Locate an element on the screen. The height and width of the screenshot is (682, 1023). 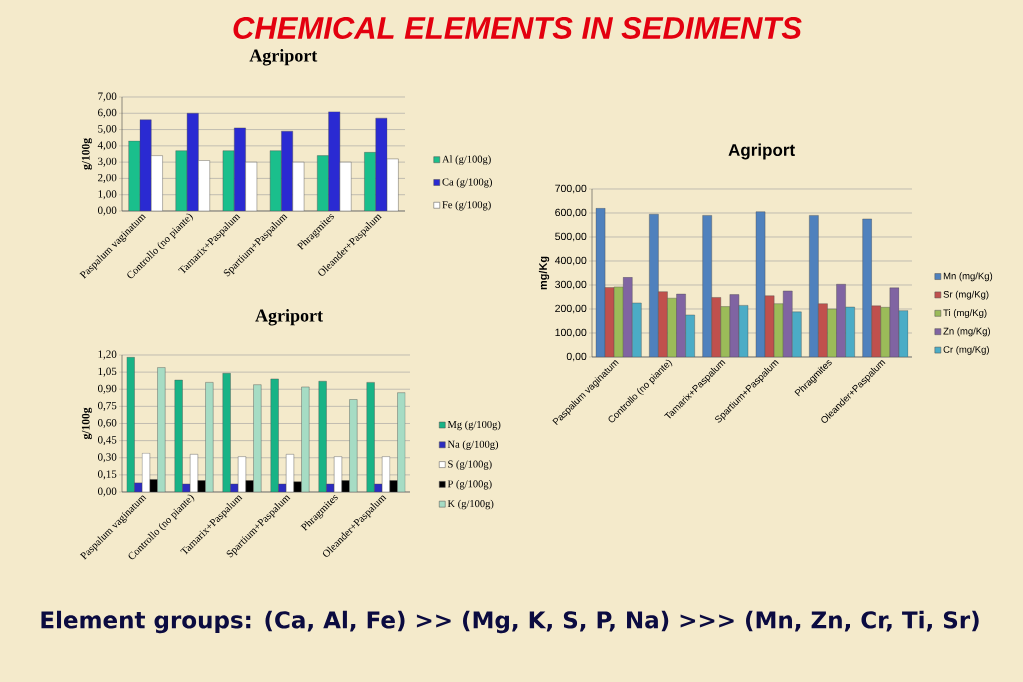
y-tick-label: 4,00 is located at coordinates (107, 146).